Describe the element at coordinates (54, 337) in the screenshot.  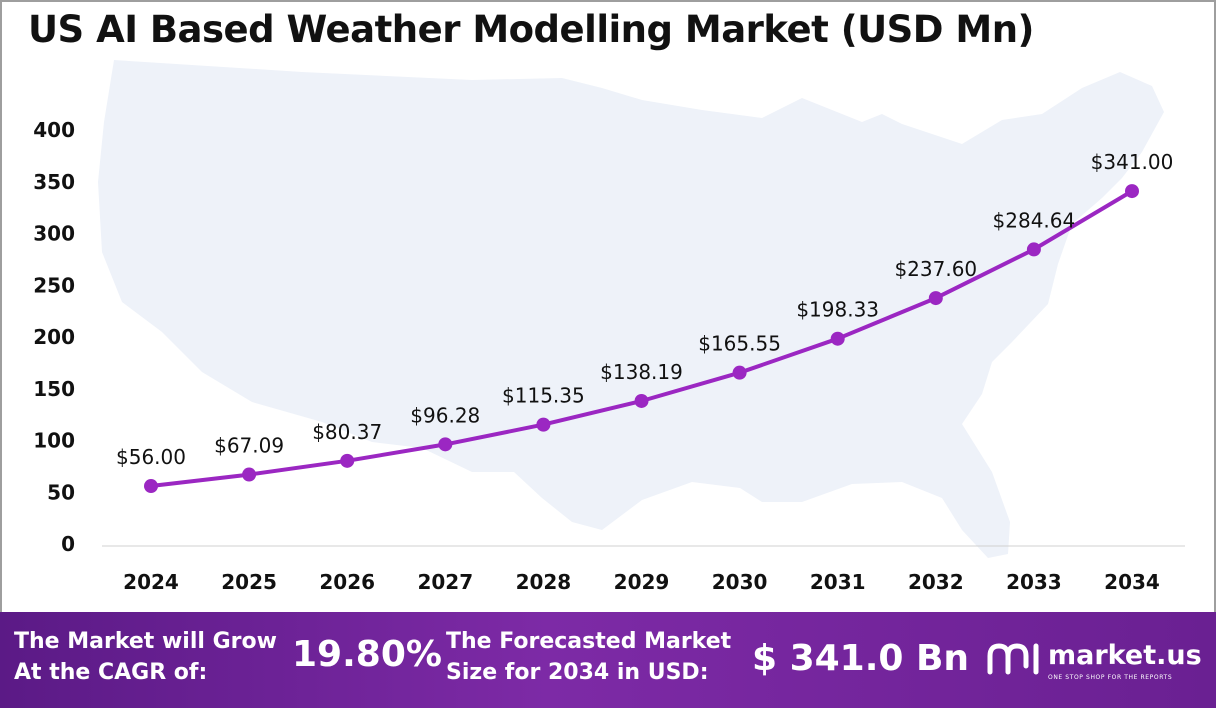
I see `y-tick-label: 200` at that location.